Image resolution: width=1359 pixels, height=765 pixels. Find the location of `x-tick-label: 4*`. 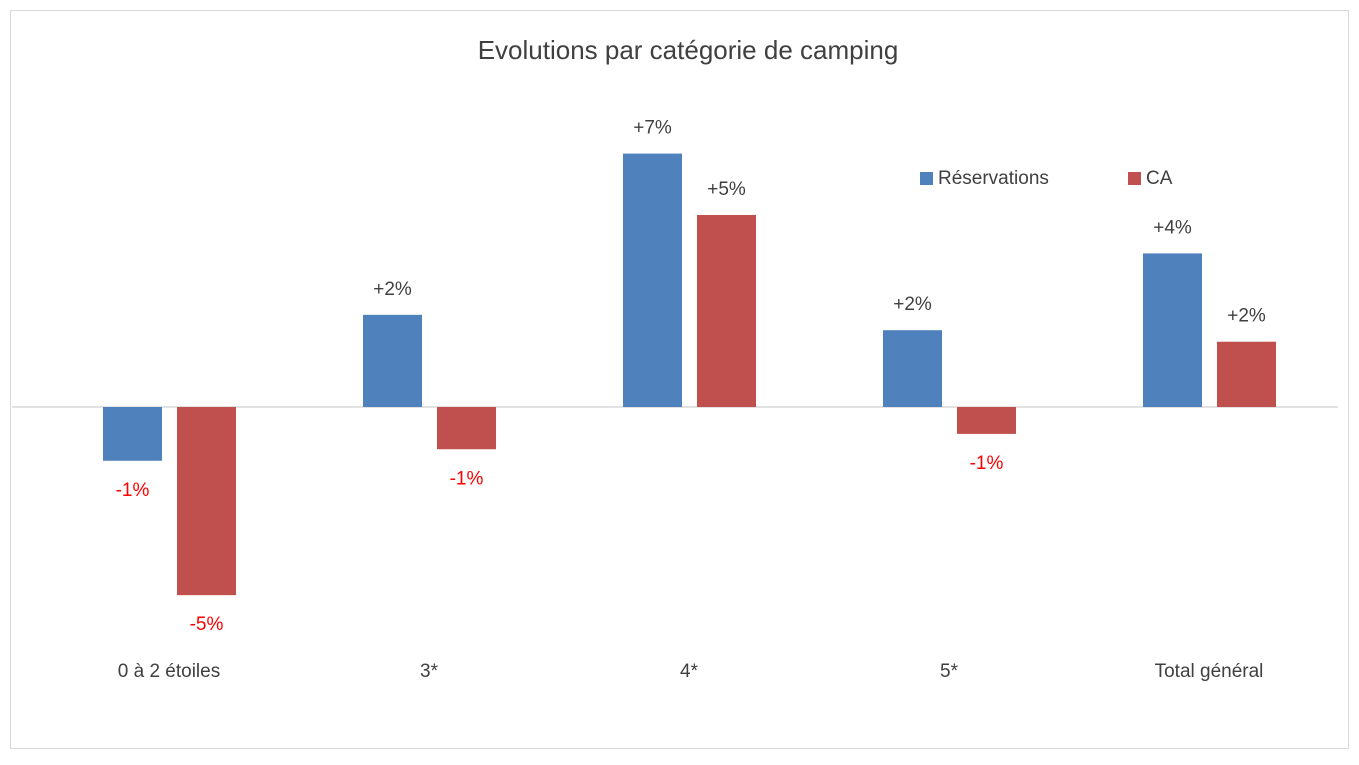

x-tick-label: 4* is located at coordinates (689, 671).